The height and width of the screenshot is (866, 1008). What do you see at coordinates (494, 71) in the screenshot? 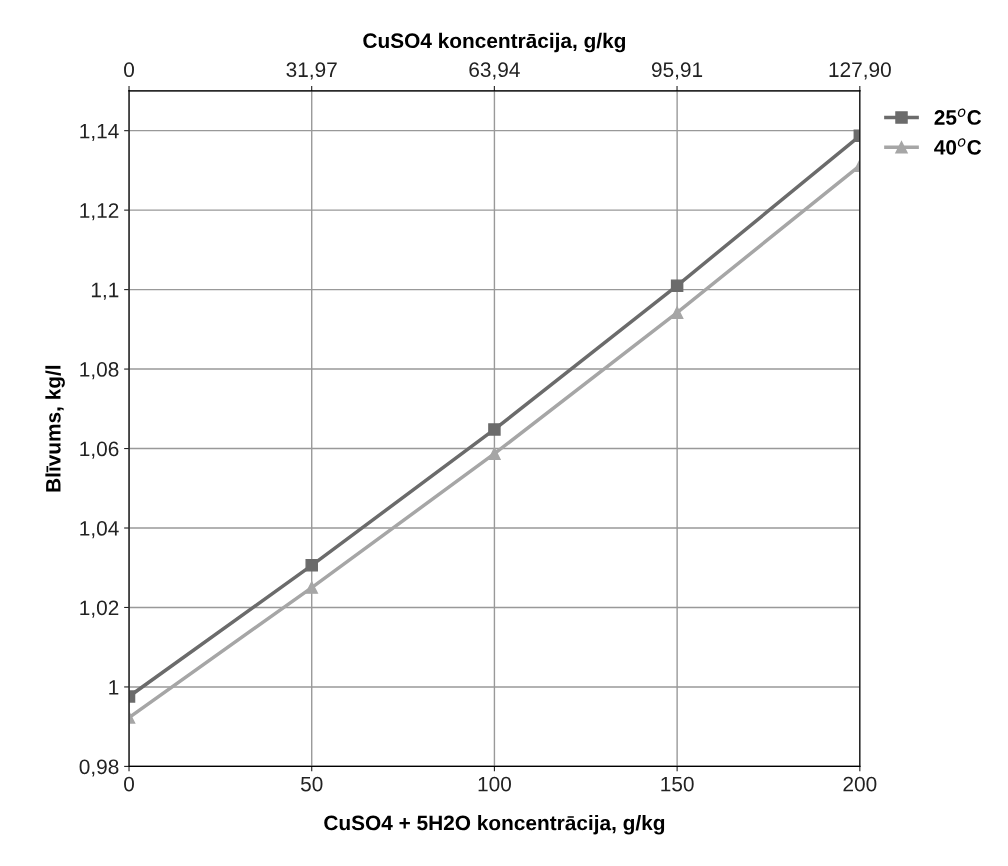
I see `x2-tick-label: 63,94` at bounding box center [494, 71].